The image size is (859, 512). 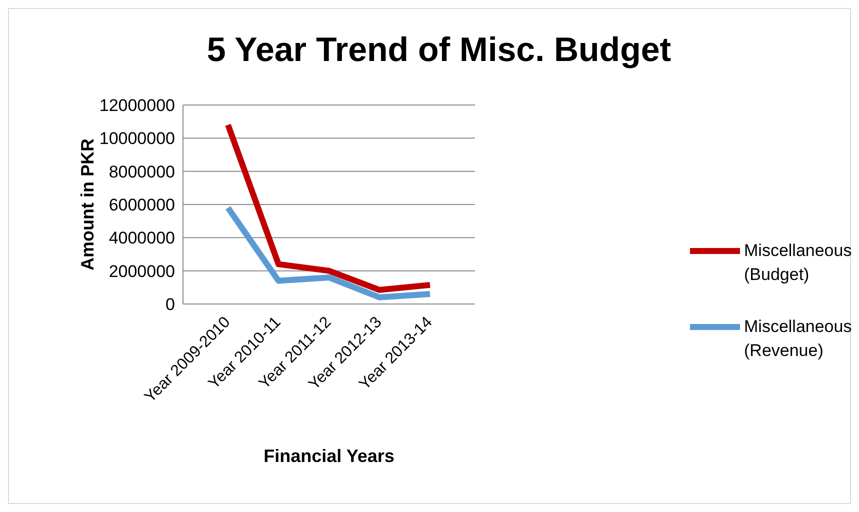 What do you see at coordinates (439, 50) in the screenshot?
I see `chart-title: 5 Year Trend of Misc. Budget` at bounding box center [439, 50].